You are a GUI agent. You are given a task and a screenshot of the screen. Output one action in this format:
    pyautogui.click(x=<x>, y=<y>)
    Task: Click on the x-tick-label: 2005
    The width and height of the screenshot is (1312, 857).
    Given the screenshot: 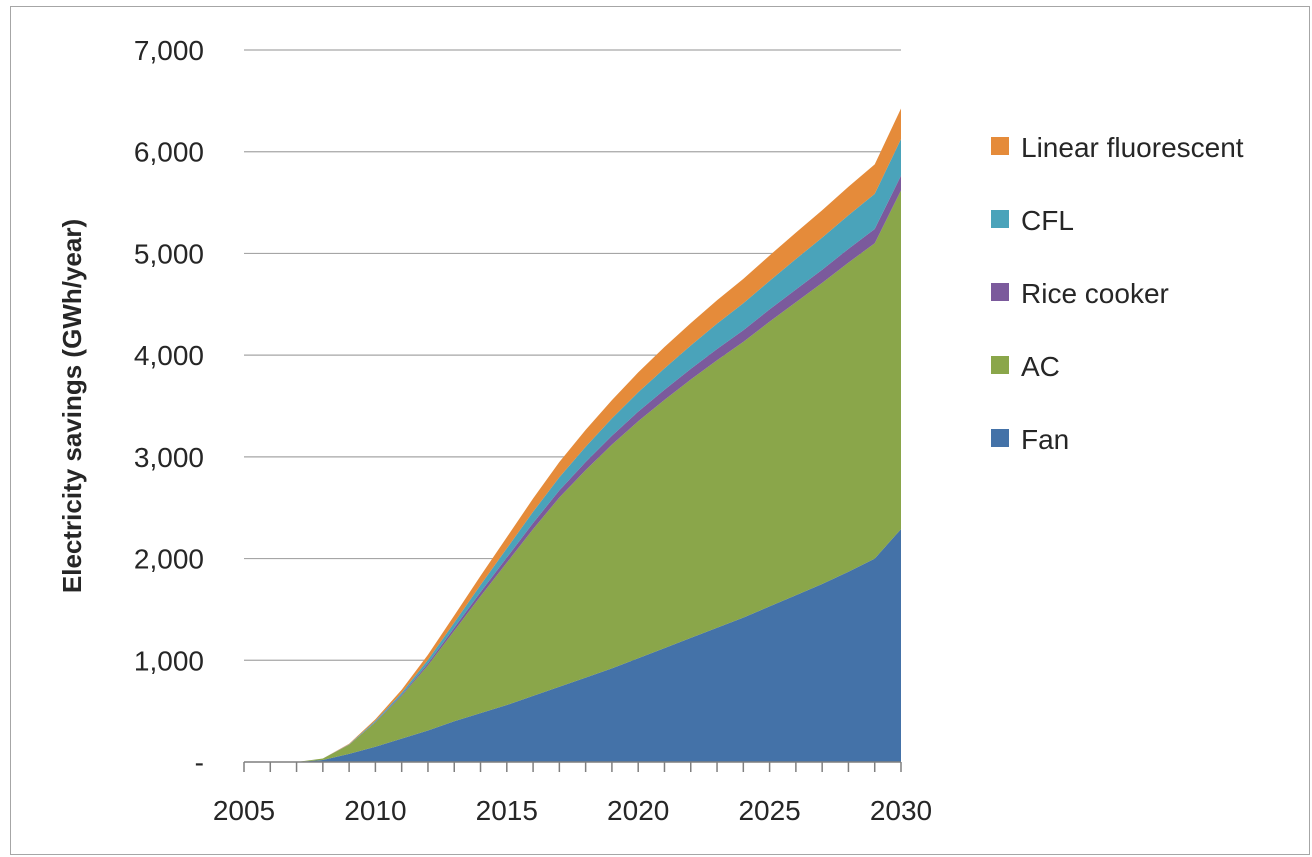 What is the action you would take?
    pyautogui.click(x=244, y=810)
    